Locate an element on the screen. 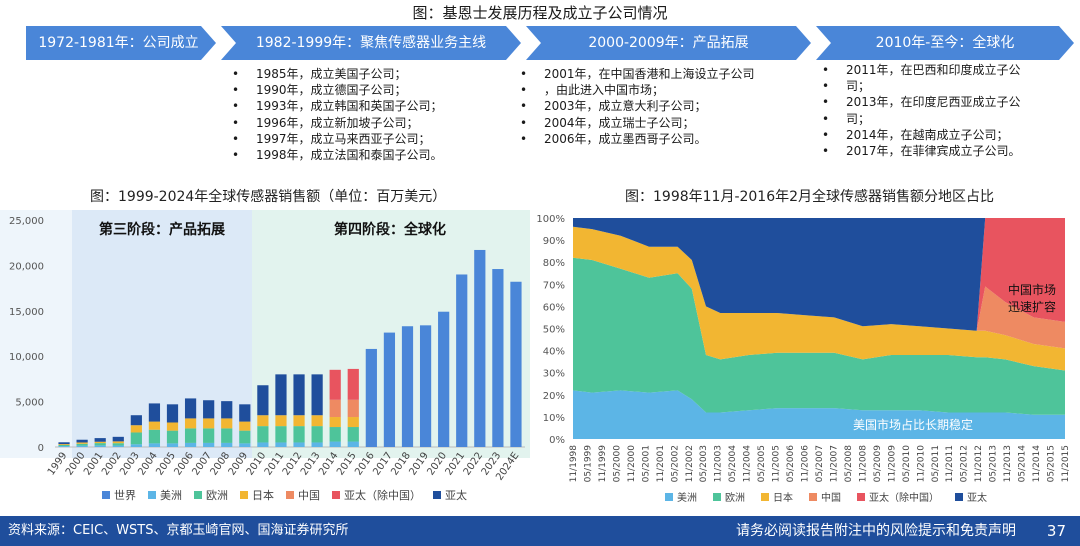 The height and width of the screenshot is (546, 1080). x-tick-label: 05/2005 is located at coordinates (762, 463).